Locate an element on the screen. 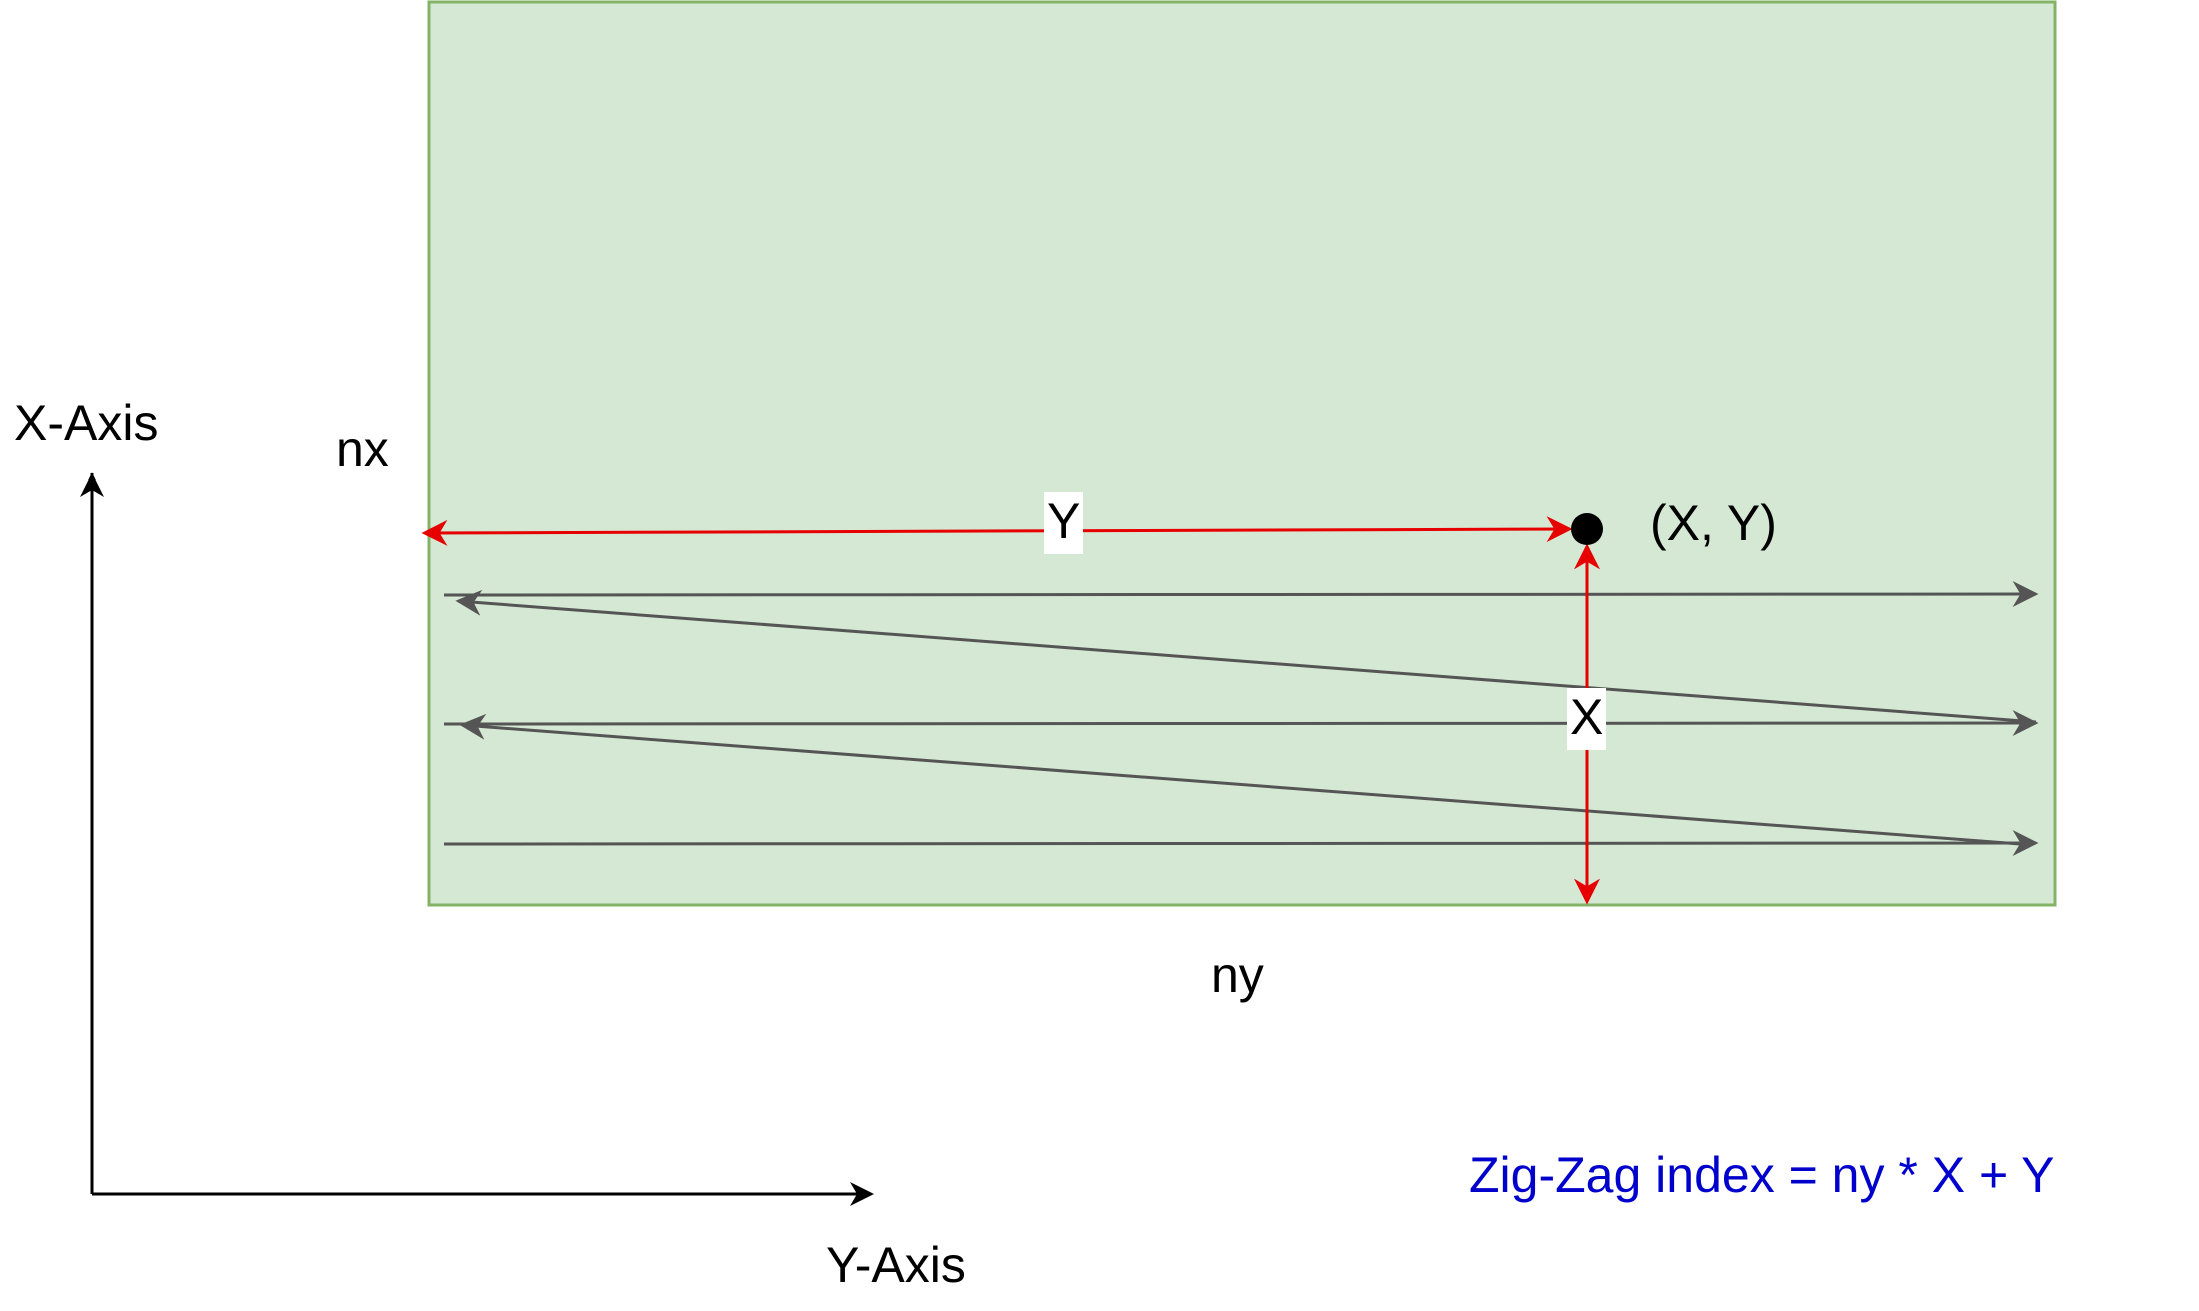 Image resolution: width=2199 pixels, height=1311 pixels. x-axis-label: X-Axis is located at coordinates (86, 423).